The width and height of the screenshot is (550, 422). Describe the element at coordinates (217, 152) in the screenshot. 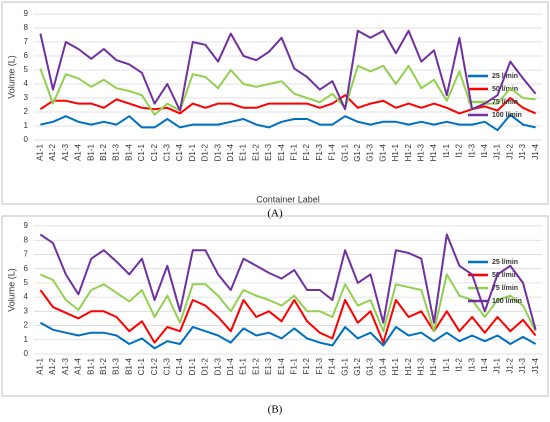

I see `x-tick-label: D1-3` at that location.